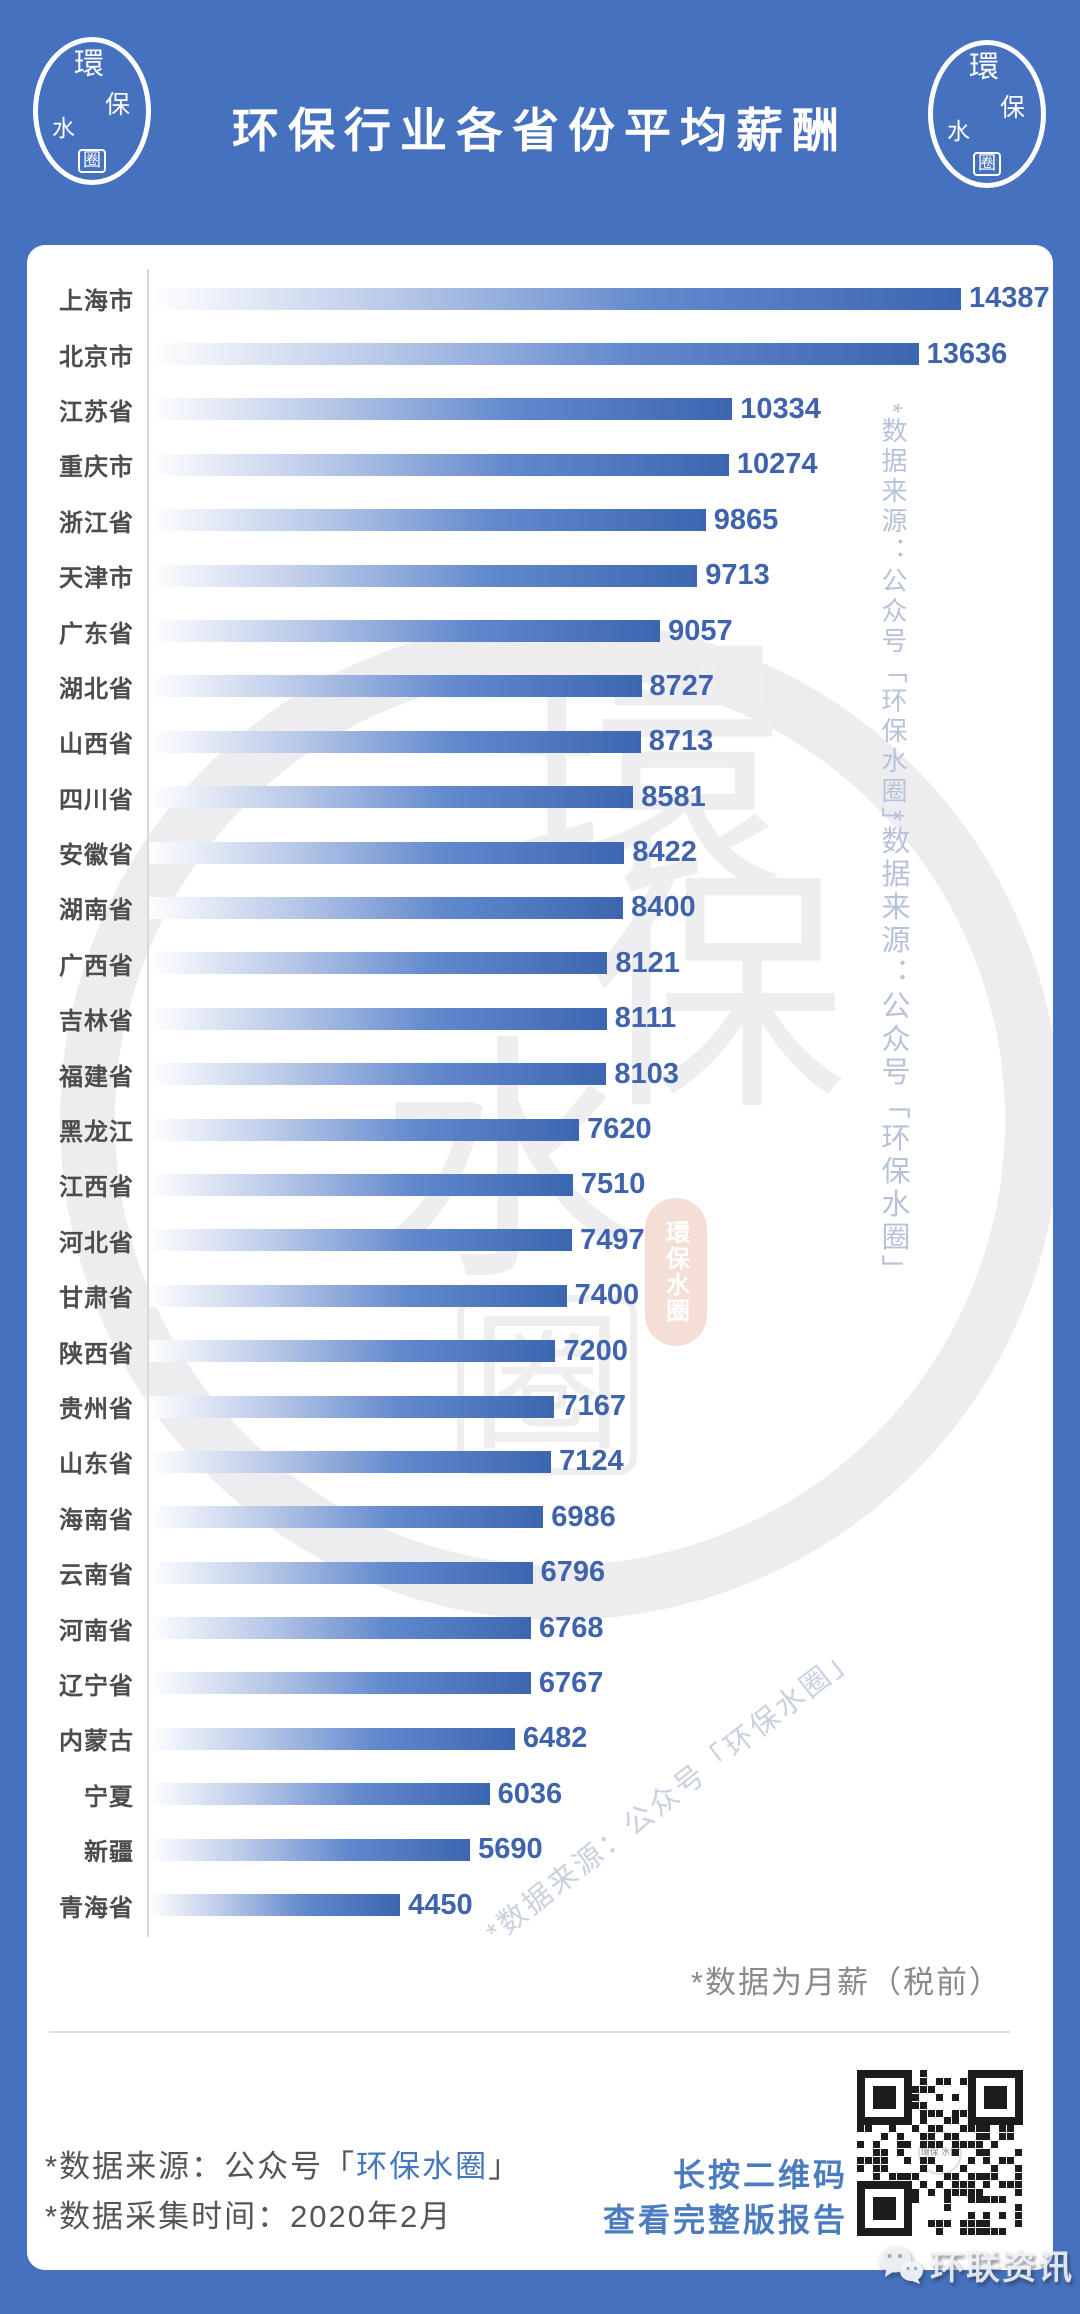 This screenshot has width=1080, height=2314. What do you see at coordinates (846, 1982) in the screenshot?
I see `unit-note: *数据为月薪（税前）` at bounding box center [846, 1982].